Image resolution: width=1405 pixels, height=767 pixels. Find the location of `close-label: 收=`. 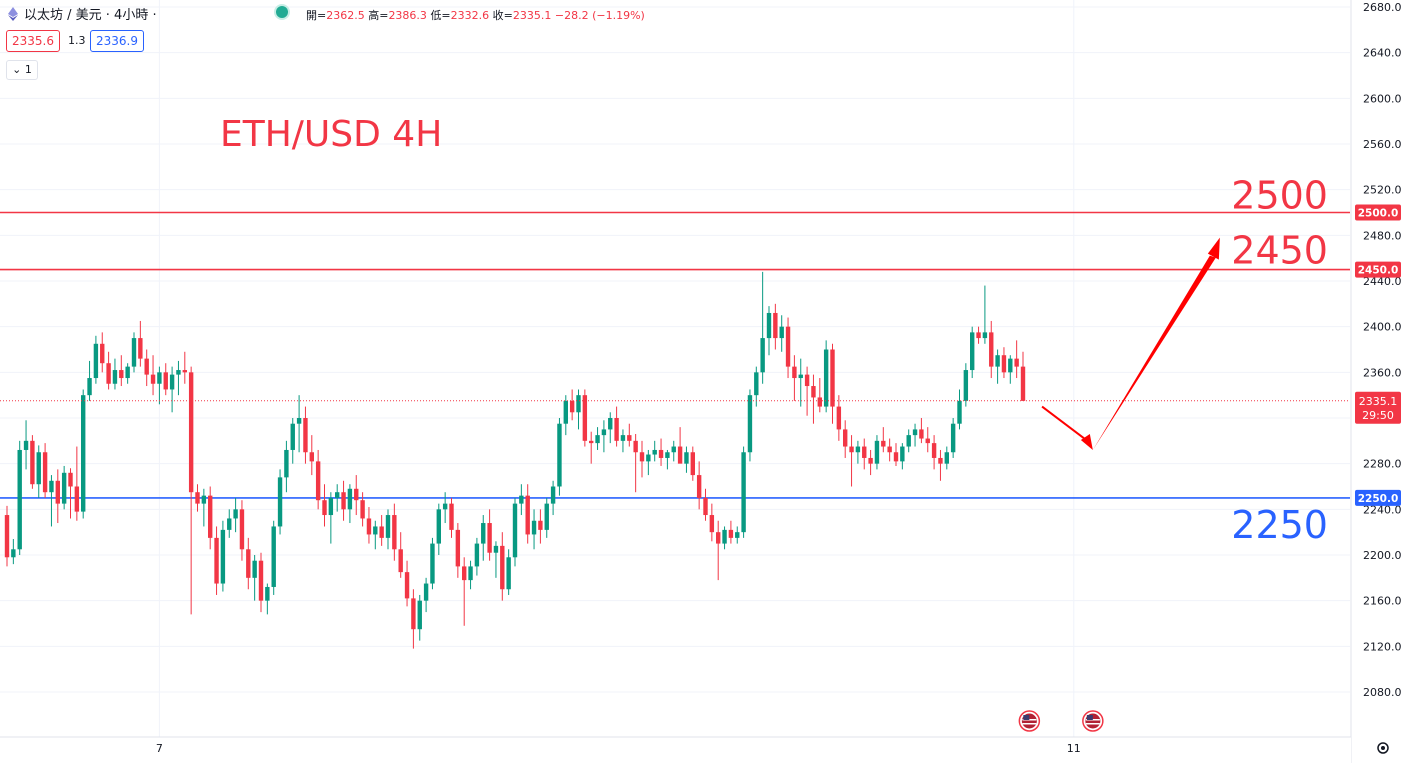

close-label: 收= is located at coordinates (502, 15).